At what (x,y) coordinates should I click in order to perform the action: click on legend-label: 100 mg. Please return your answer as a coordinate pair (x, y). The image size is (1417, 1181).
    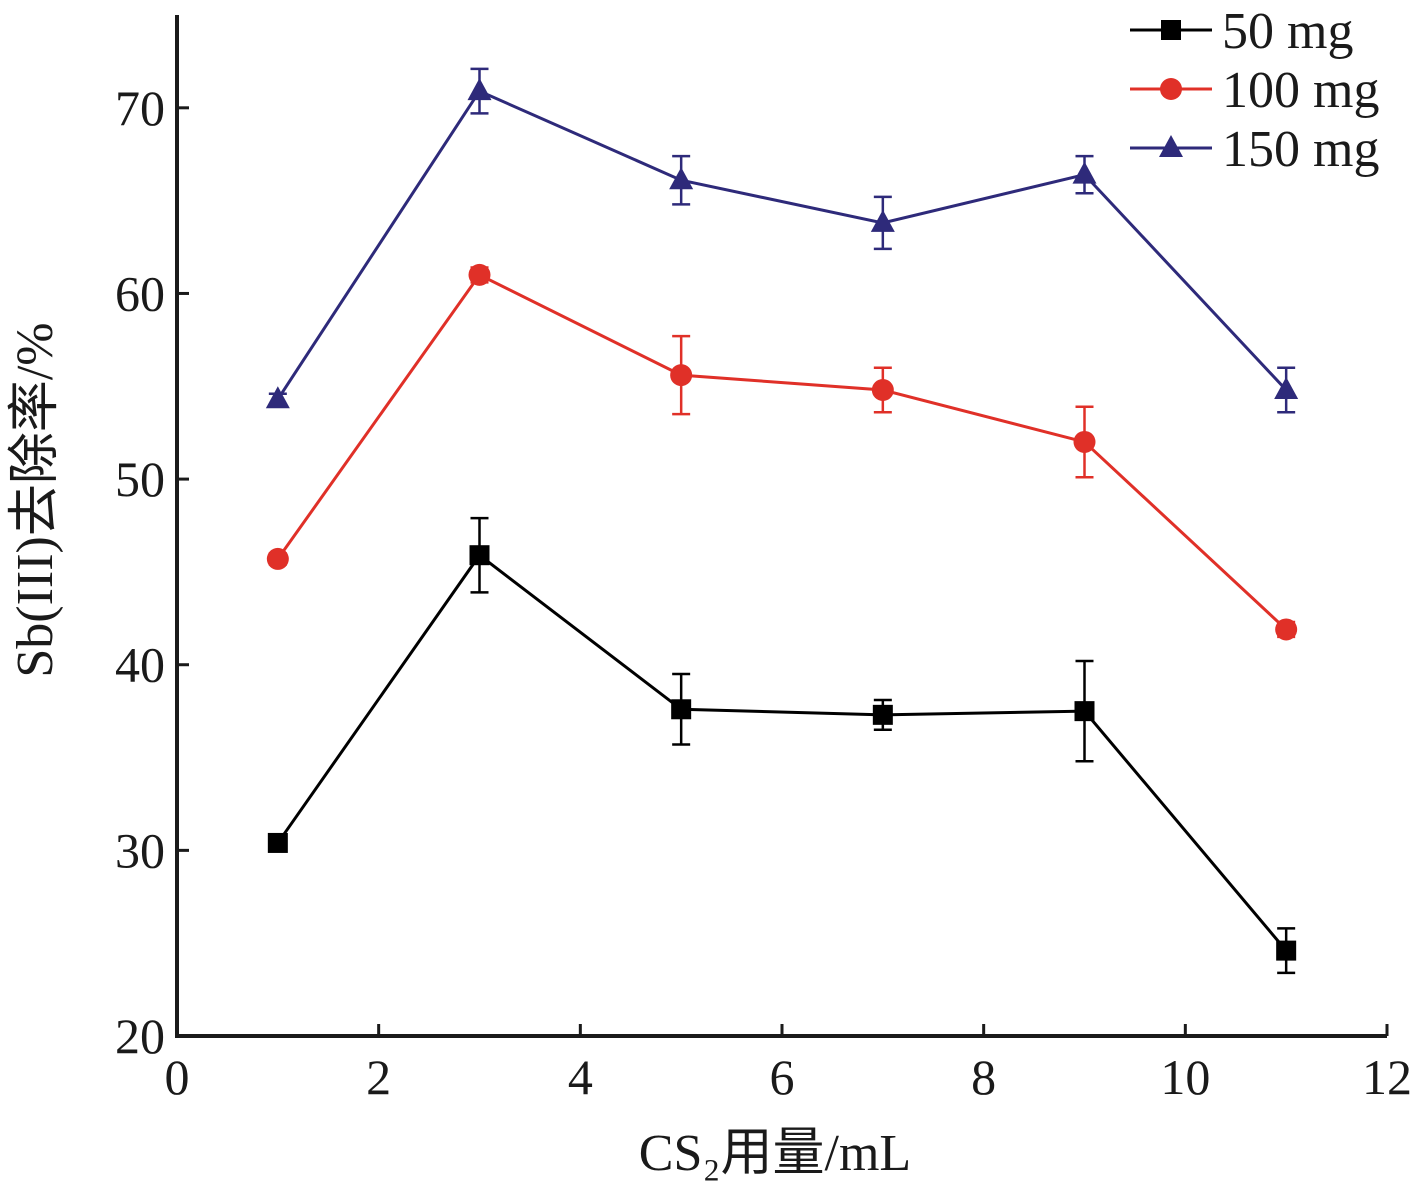
    Looking at the image, I should click on (1300, 90).